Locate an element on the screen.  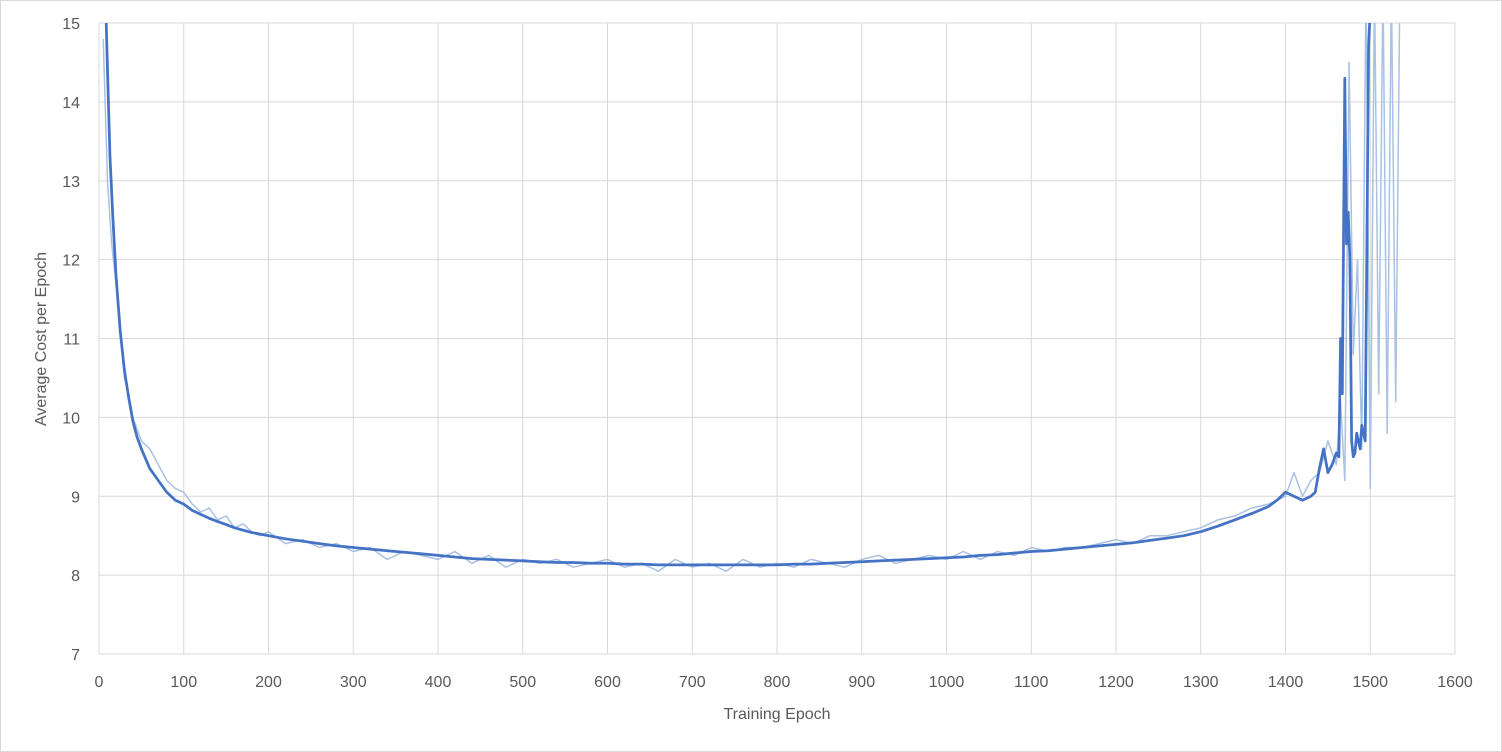
x-tick-label: 0 is located at coordinates (99, 682).